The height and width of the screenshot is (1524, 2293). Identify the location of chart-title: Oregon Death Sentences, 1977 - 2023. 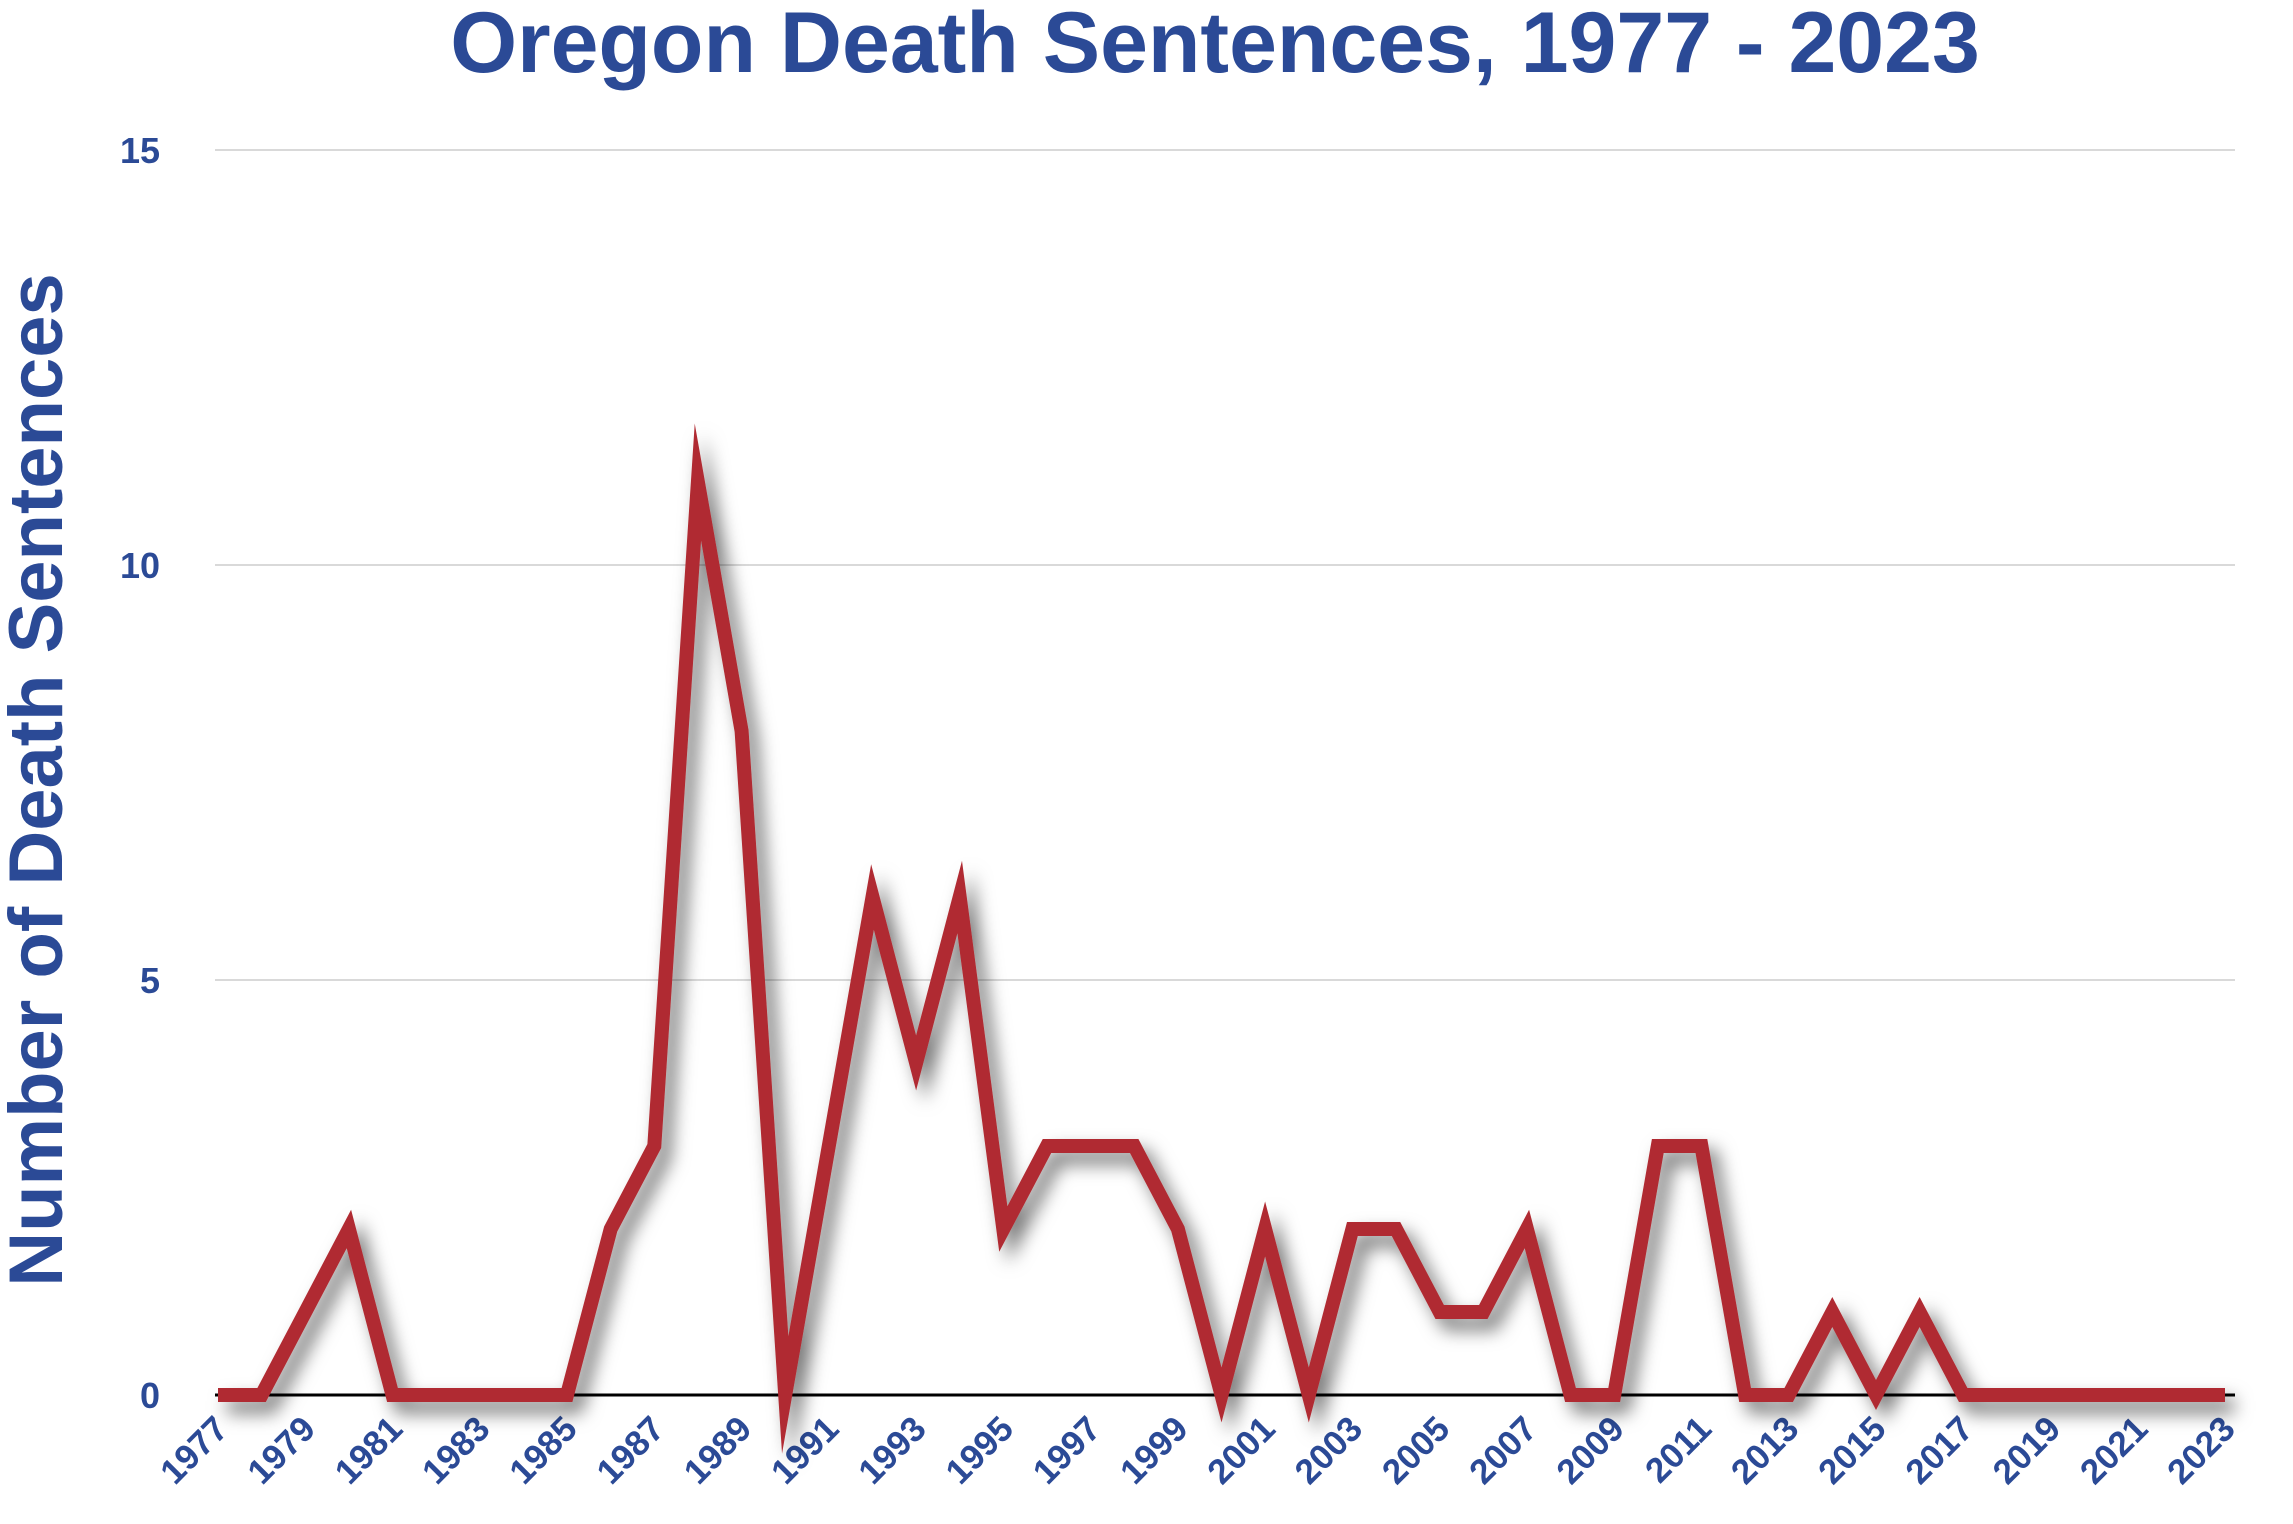
(1215, 45).